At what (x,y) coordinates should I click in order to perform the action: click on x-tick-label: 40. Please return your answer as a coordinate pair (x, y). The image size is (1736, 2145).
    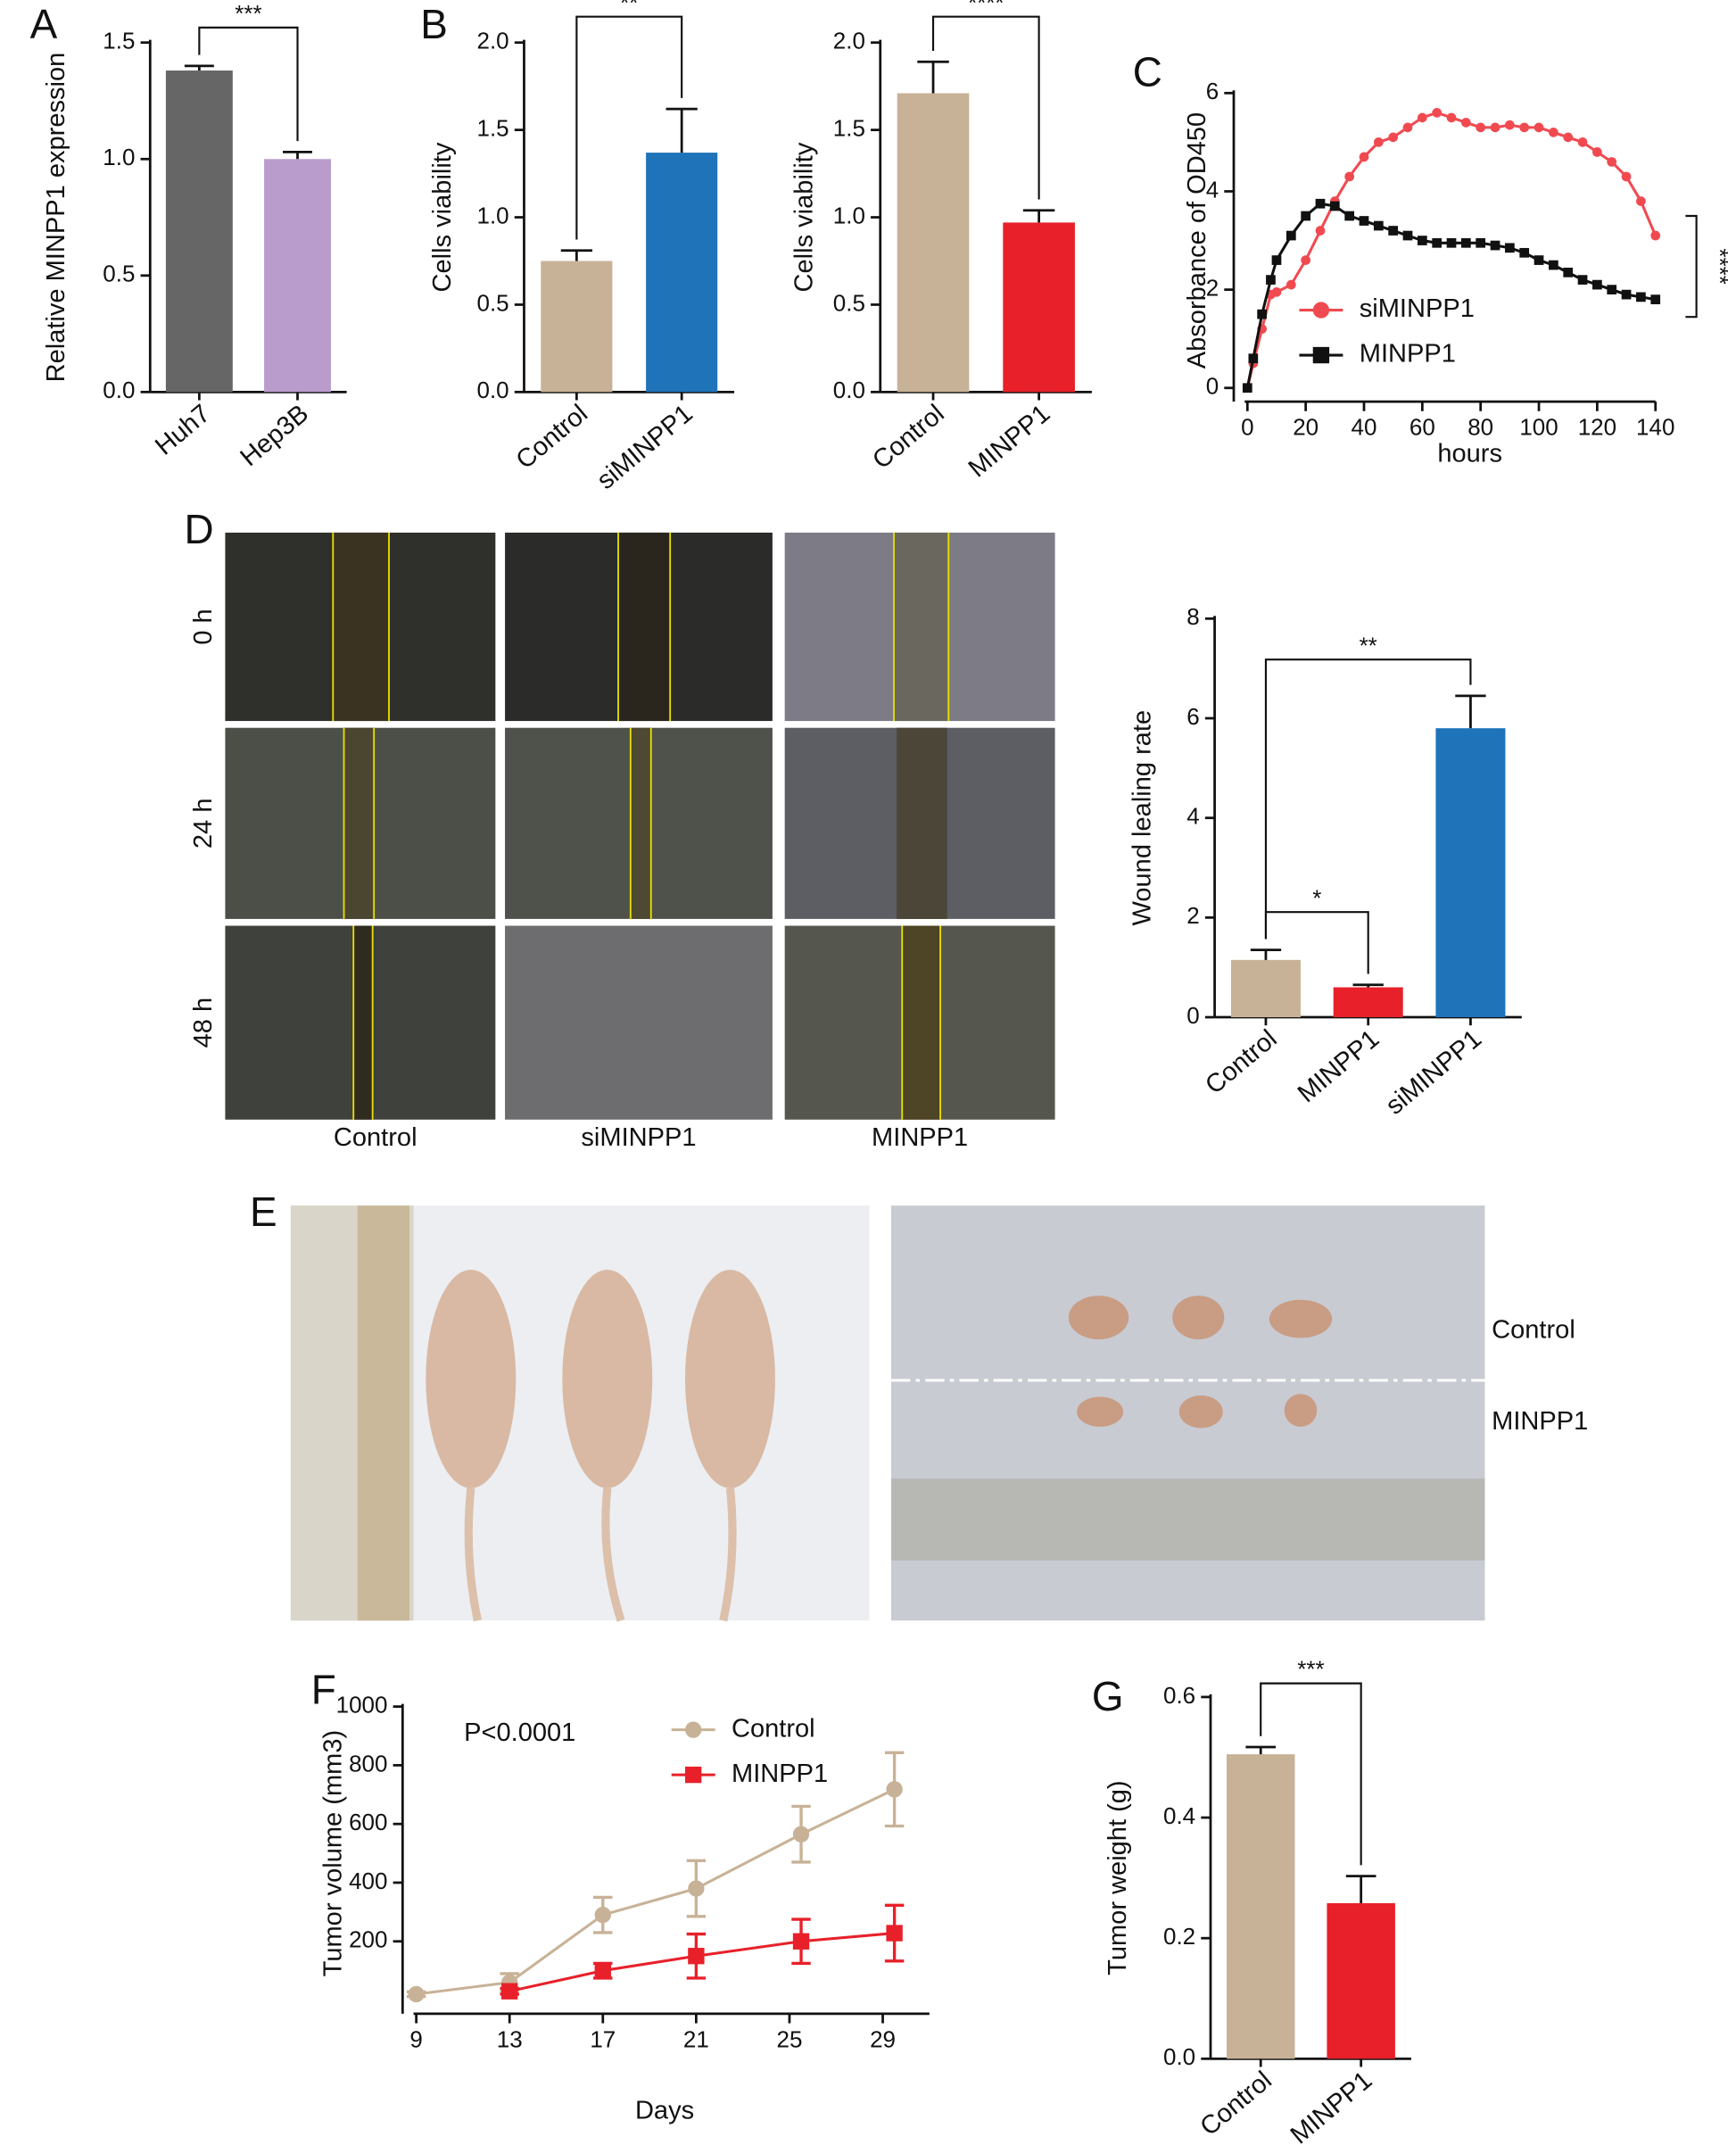
    Looking at the image, I should click on (1364, 427).